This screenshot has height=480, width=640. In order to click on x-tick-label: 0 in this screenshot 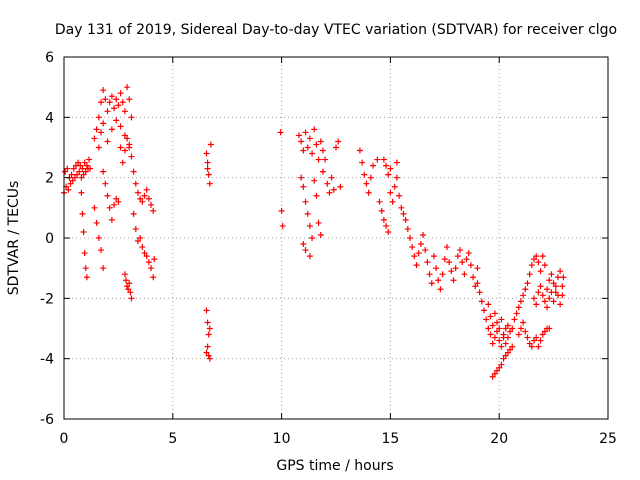, I will do `click(64, 439)`.